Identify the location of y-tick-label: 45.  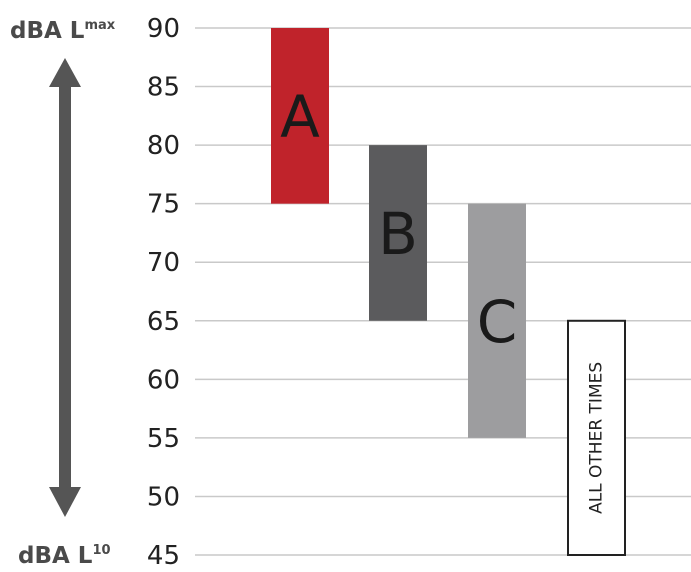
(163, 556).